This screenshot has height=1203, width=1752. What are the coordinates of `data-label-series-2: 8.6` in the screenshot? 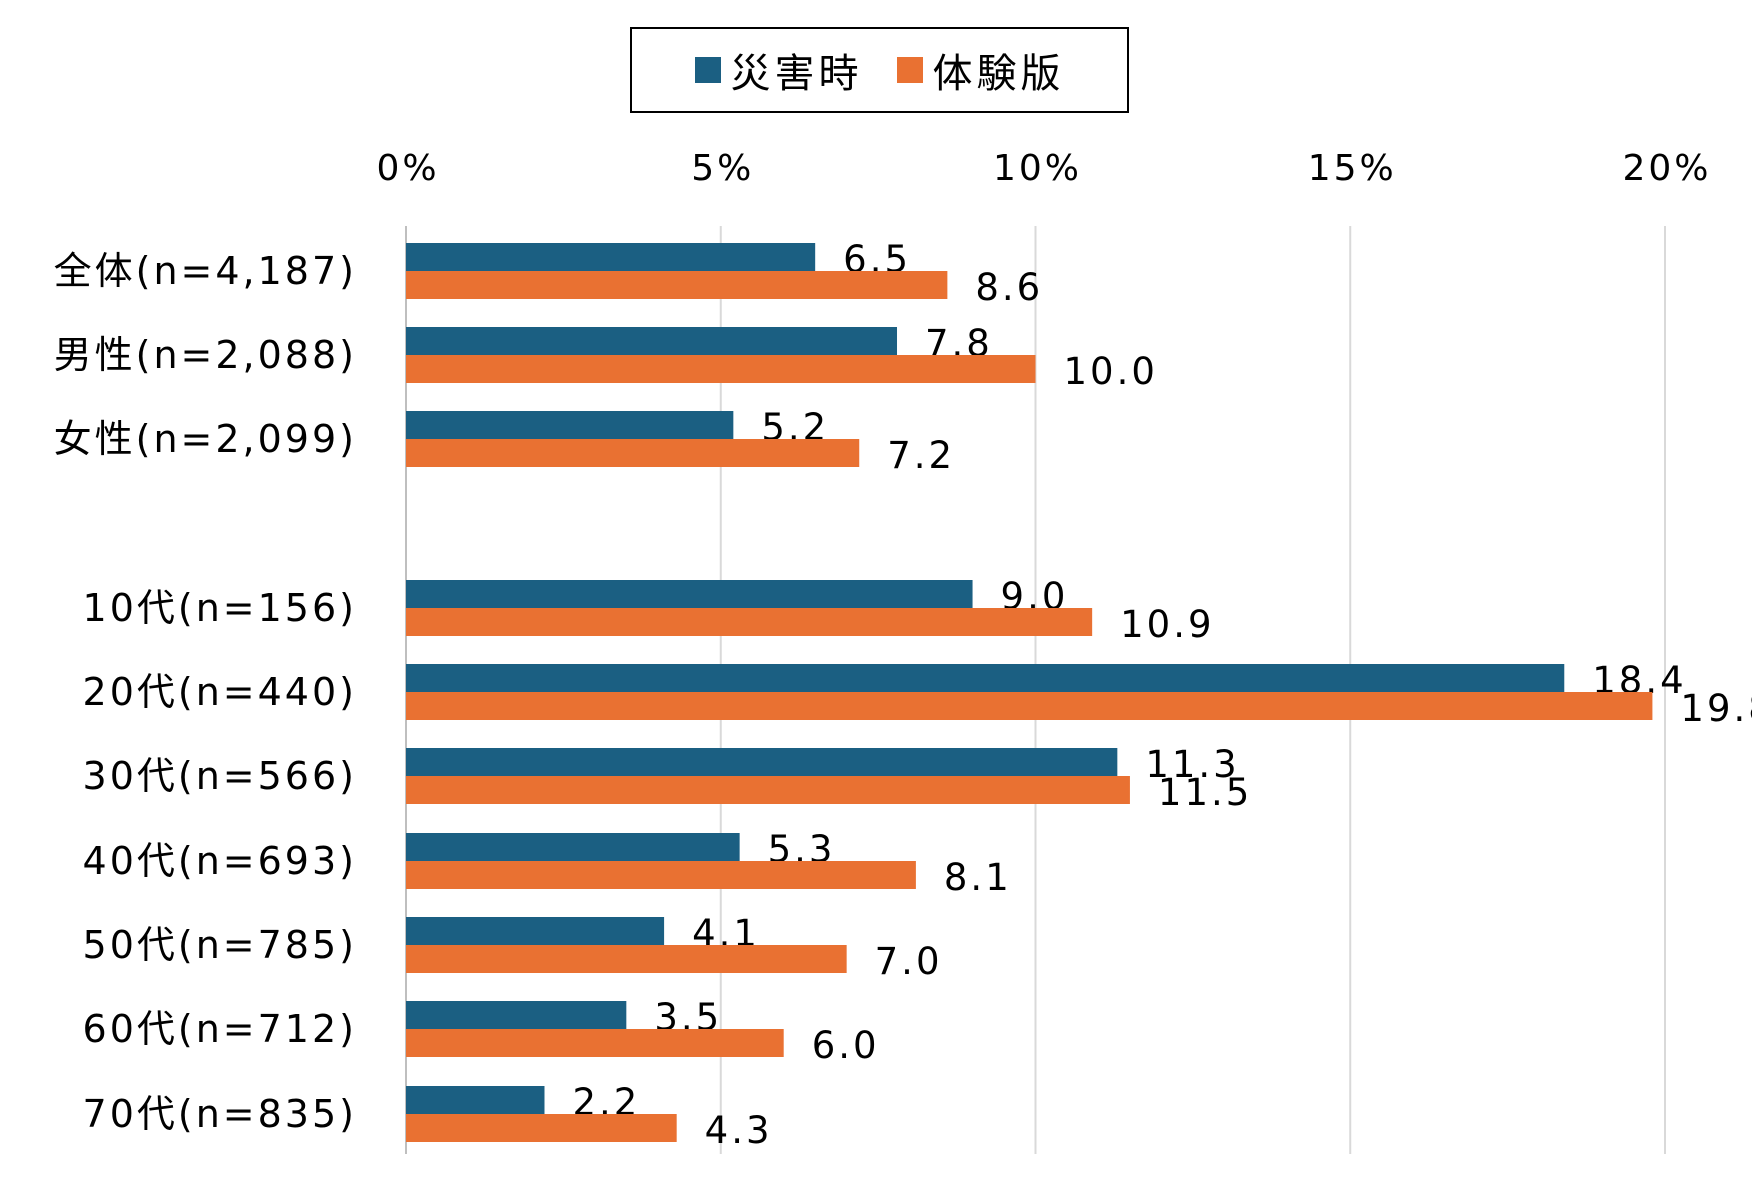 It's located at (1009, 287).